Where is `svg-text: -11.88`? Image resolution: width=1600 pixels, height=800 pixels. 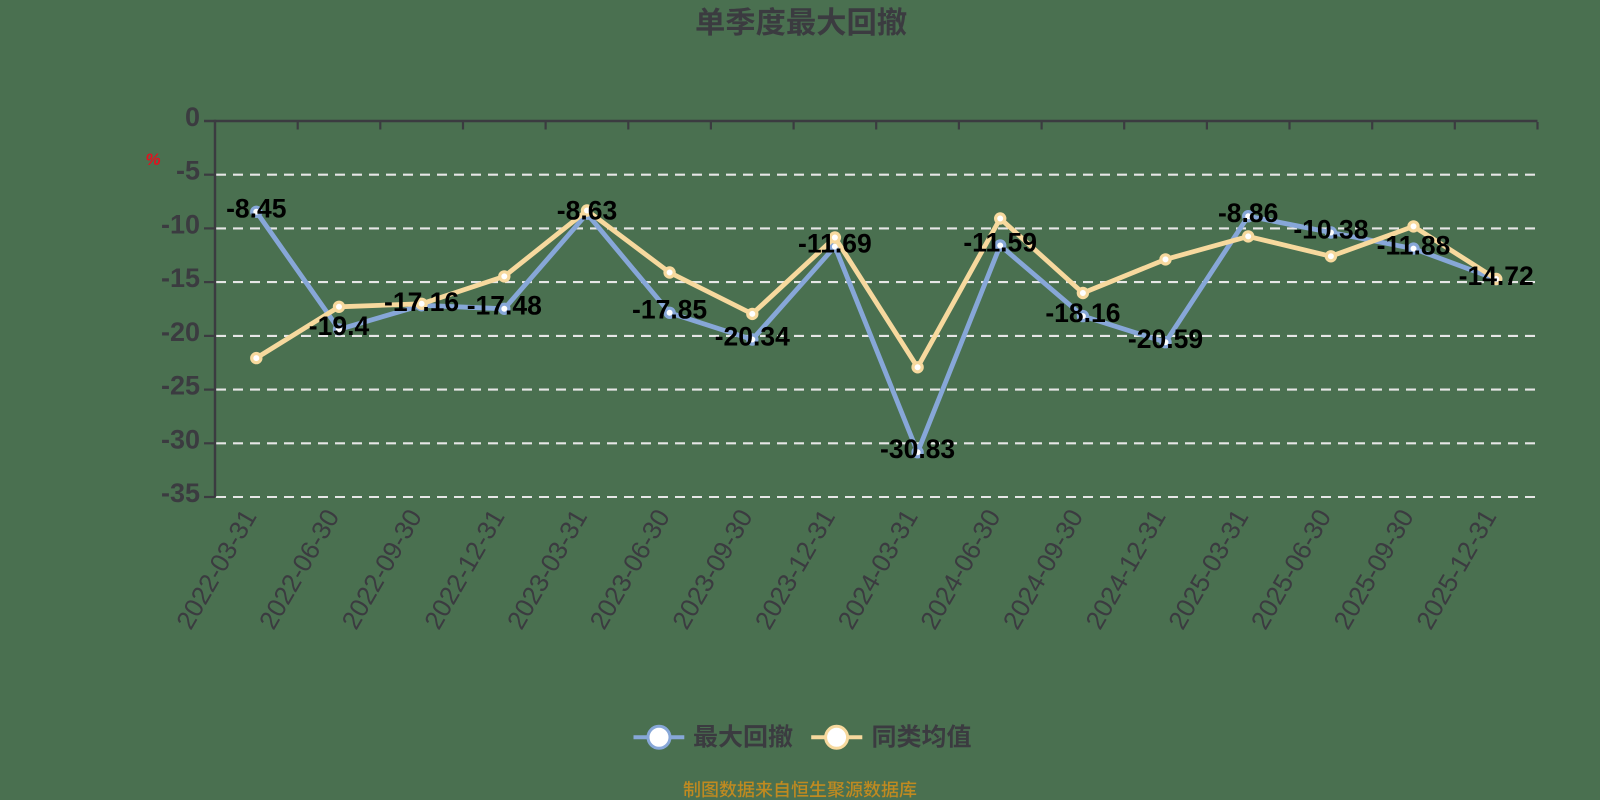
svg-text: -11.88 is located at coordinates (1414, 245).